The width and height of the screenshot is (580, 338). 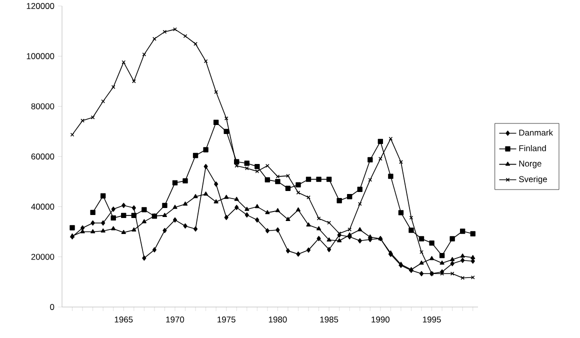 What do you see at coordinates (175, 319) in the screenshot?
I see `x-tick-label: 1970` at bounding box center [175, 319].